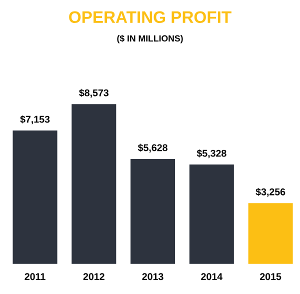  I want to click on x-tick-label: 2013, so click(153, 276).